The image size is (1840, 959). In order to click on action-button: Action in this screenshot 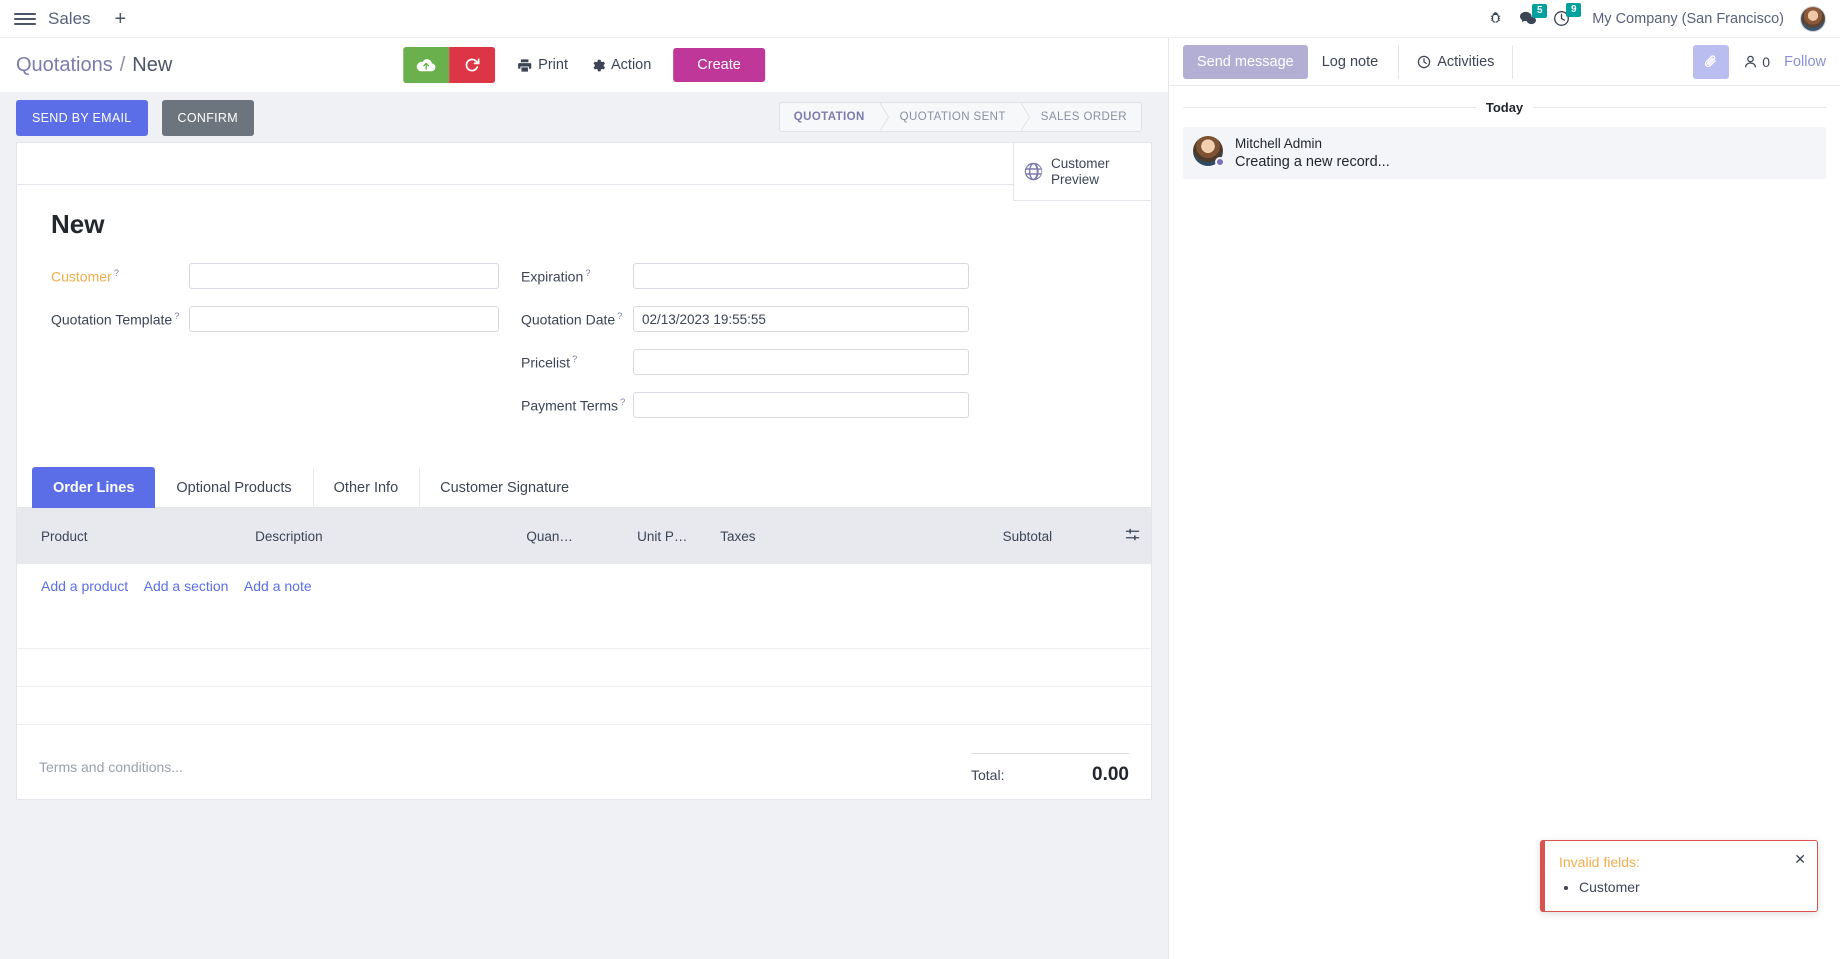, I will do `click(620, 65)`.